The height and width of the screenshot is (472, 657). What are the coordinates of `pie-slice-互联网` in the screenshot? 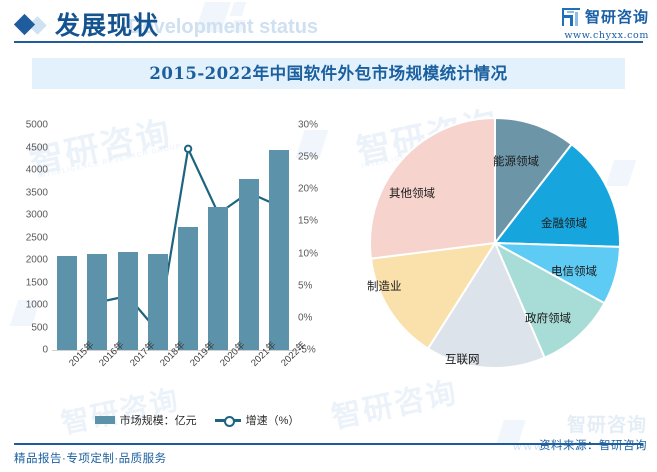 It's located at (486, 304).